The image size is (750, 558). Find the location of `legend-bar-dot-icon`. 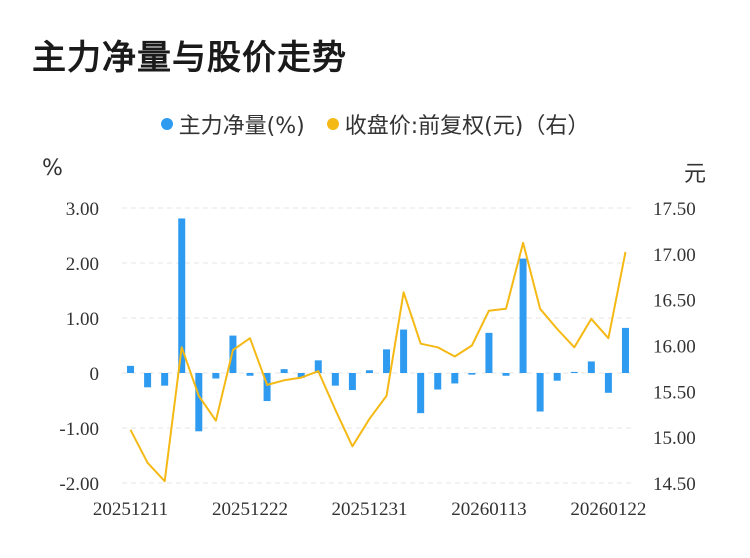

legend-bar-dot-icon is located at coordinates (166, 124).